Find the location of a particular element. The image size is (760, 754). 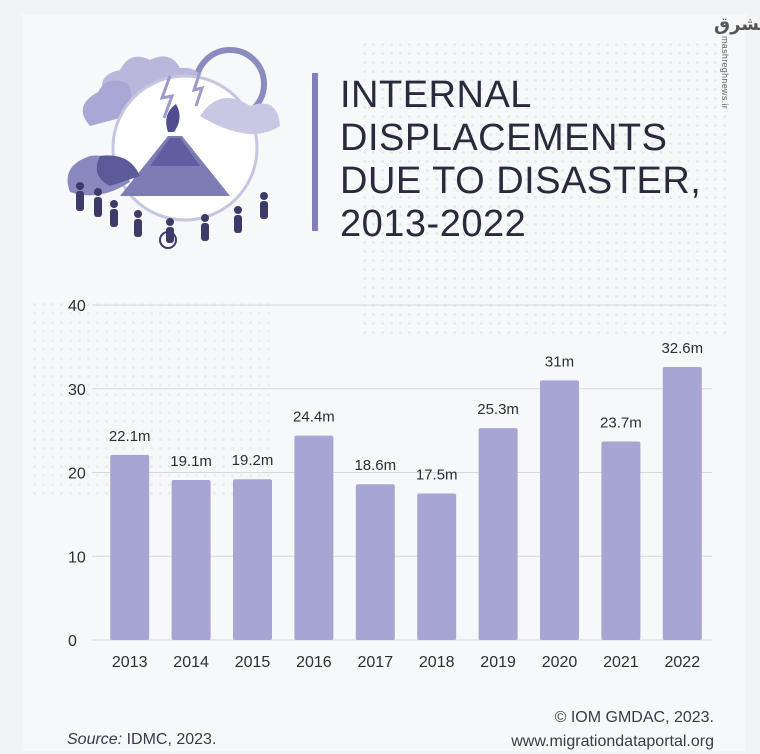

x-tick-label: 2017 is located at coordinates (376, 662).